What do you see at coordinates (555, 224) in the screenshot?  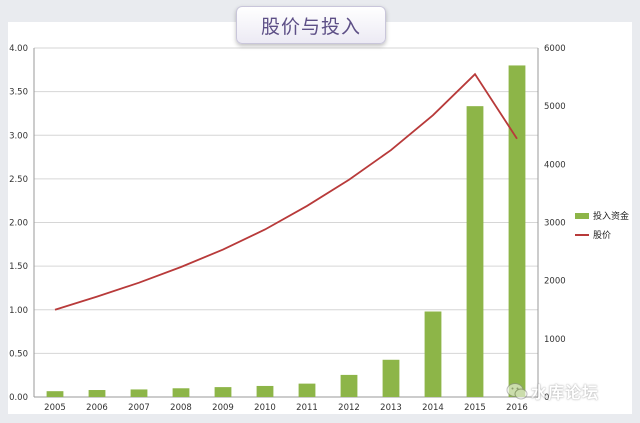 I see `y-right-tick-label: 3000` at bounding box center [555, 224].